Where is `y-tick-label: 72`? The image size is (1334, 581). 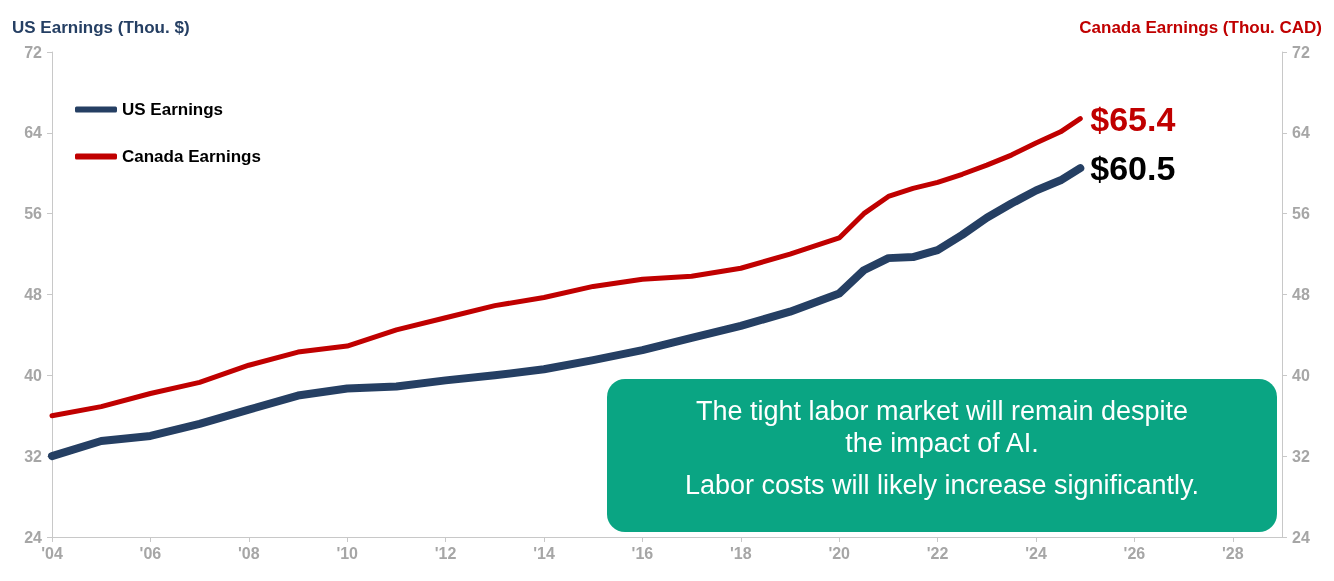
y-tick-label: 72 is located at coordinates (33, 52).